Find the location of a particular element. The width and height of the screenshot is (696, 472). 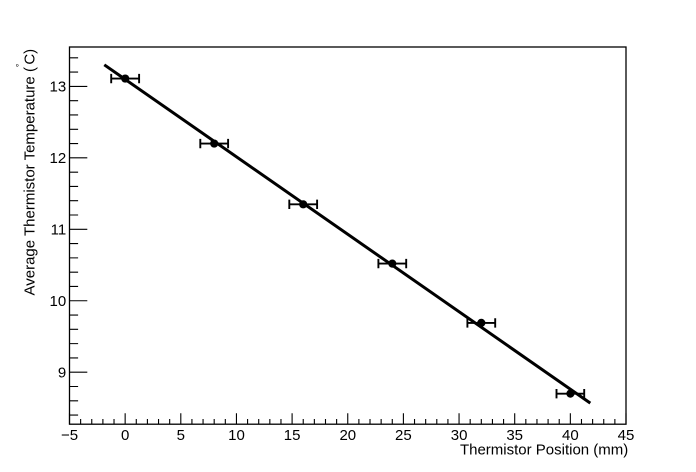

svg-text: Thermistor Position (mm) is located at coordinates (544, 450).